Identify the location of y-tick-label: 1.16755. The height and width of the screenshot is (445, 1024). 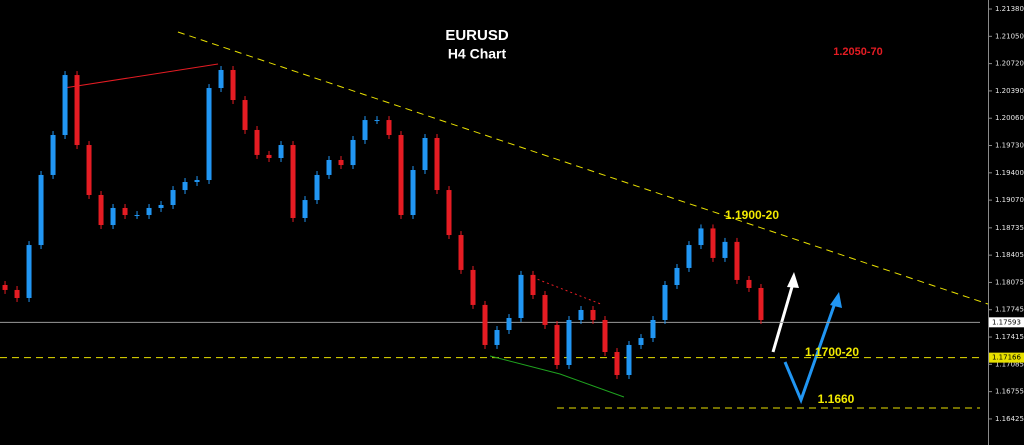
(1009, 392).